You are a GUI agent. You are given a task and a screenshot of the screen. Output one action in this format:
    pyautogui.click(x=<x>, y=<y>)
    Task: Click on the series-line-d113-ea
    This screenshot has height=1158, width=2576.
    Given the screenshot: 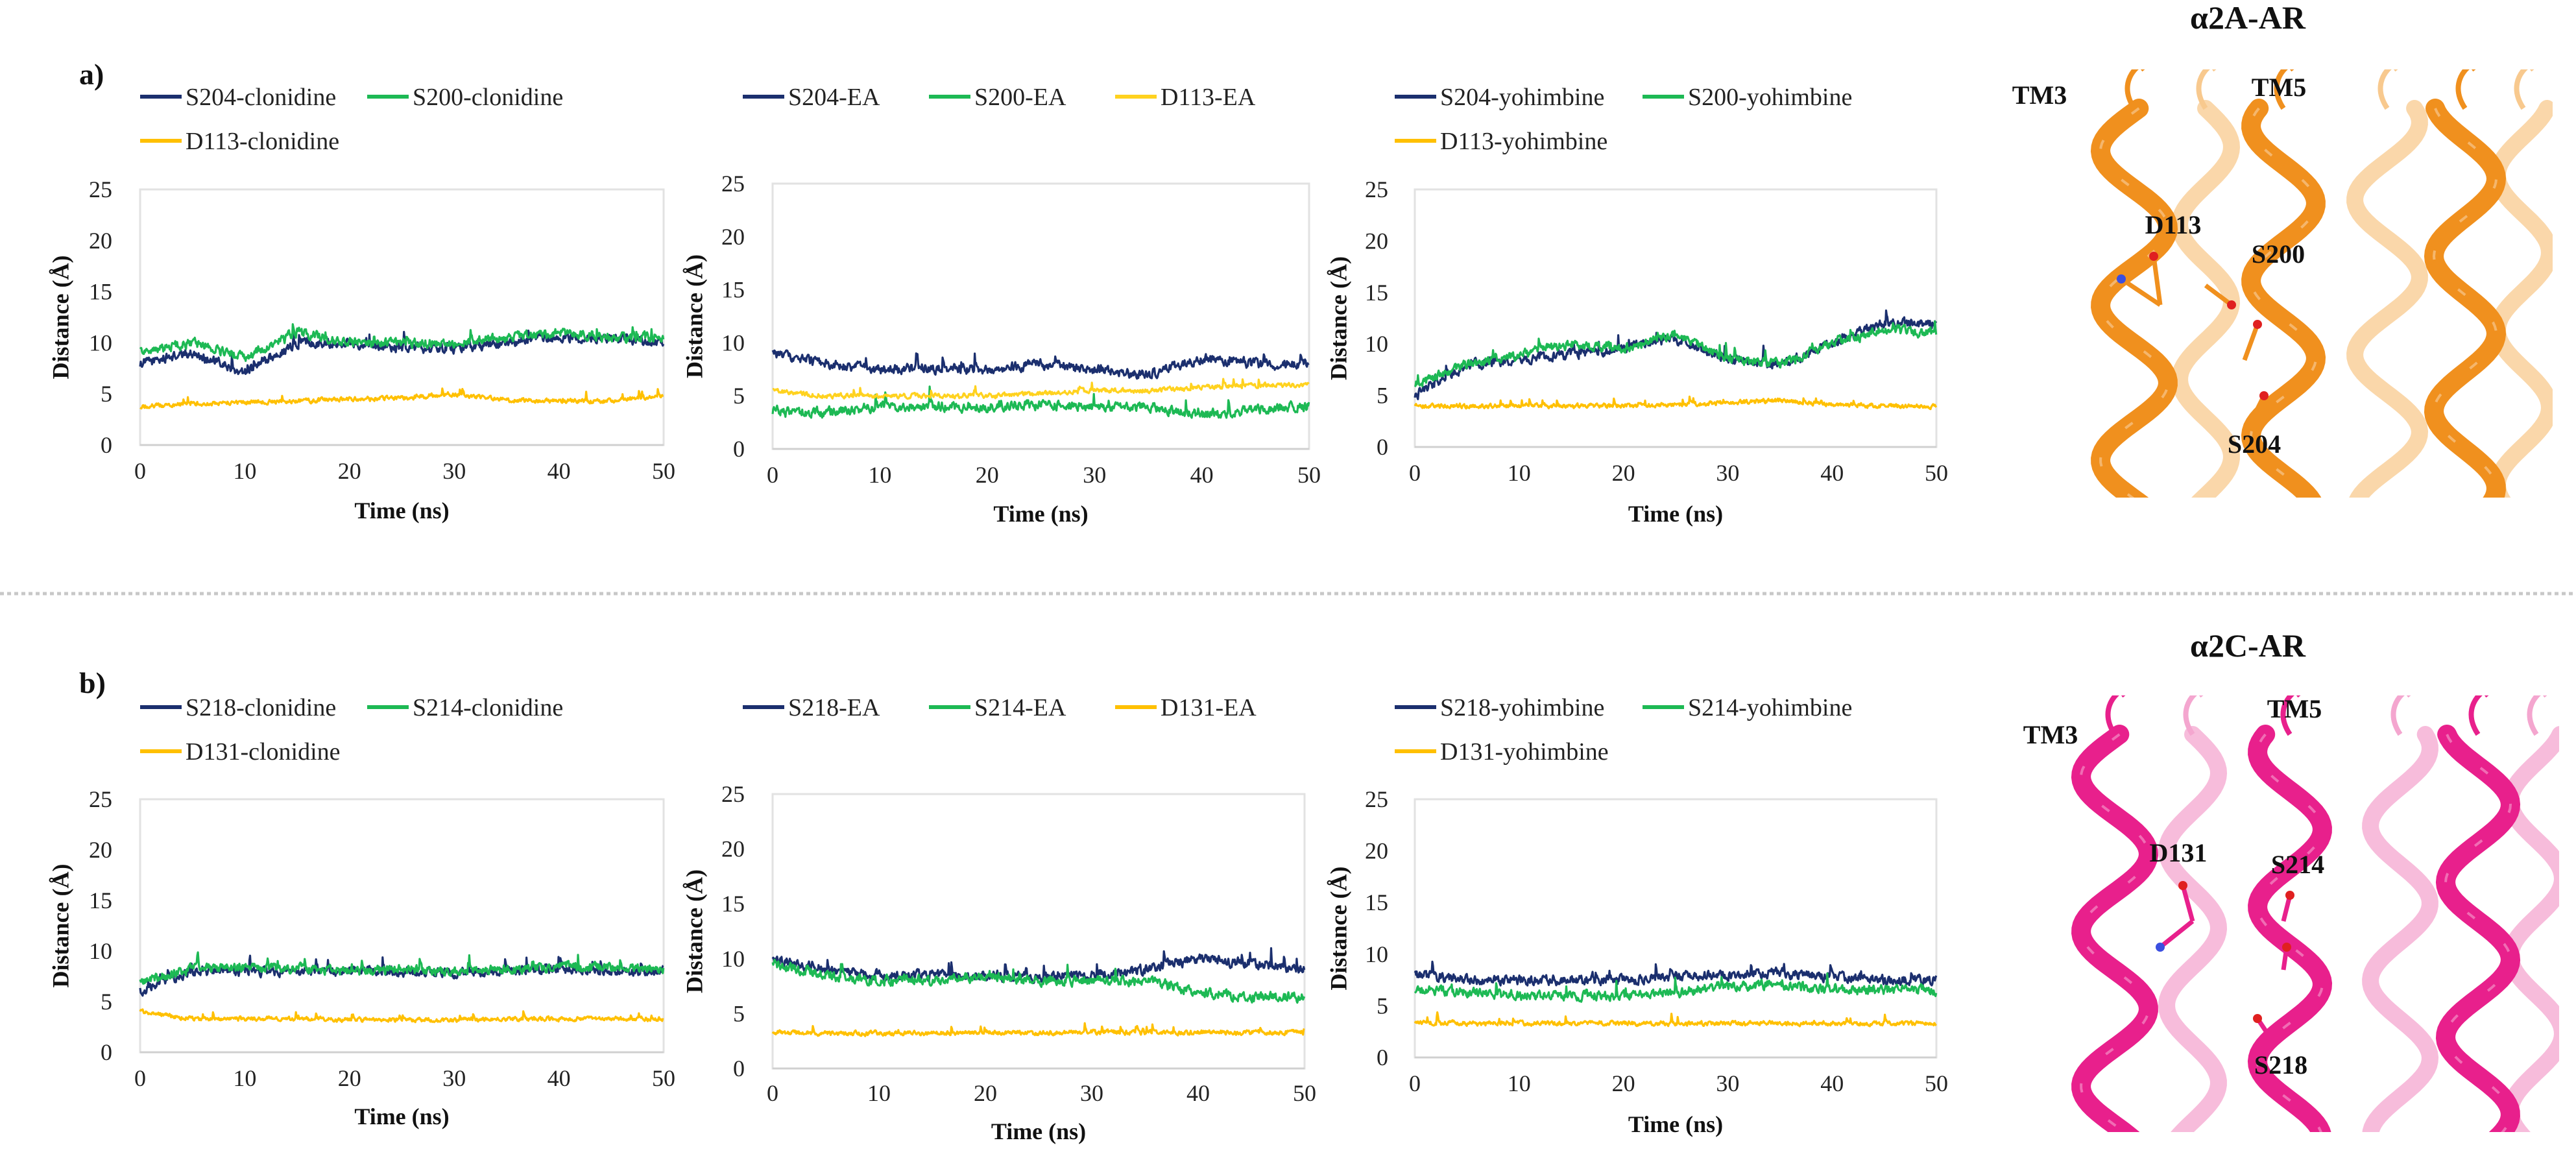 What is the action you would take?
    pyautogui.click(x=1041, y=389)
    